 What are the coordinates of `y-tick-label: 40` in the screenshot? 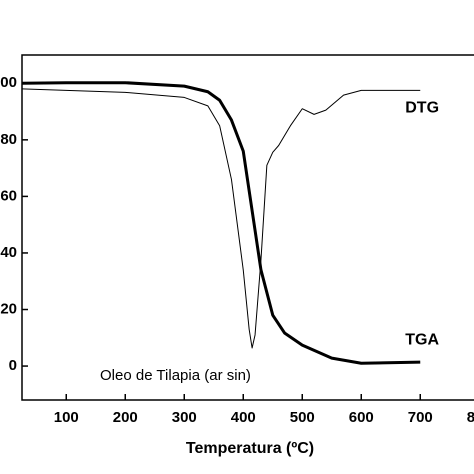 It's located at (8, 252).